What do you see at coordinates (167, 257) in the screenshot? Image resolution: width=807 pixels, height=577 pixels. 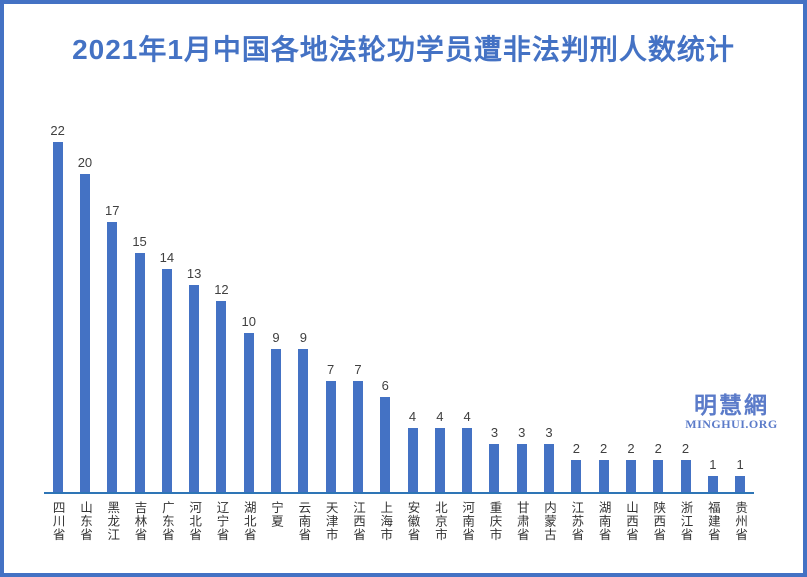 I see `bar-value-label: 14` at bounding box center [167, 257].